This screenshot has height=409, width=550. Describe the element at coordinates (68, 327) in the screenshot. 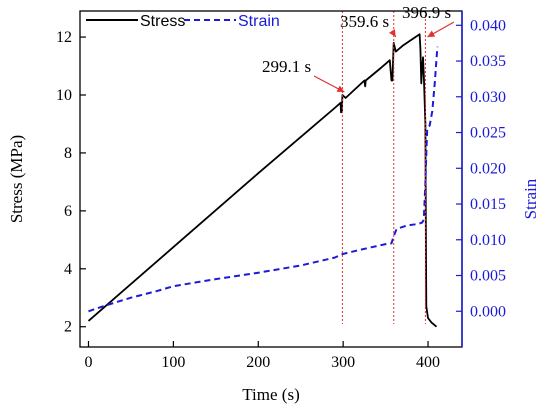

I see `y-tick-label: 2` at that location.